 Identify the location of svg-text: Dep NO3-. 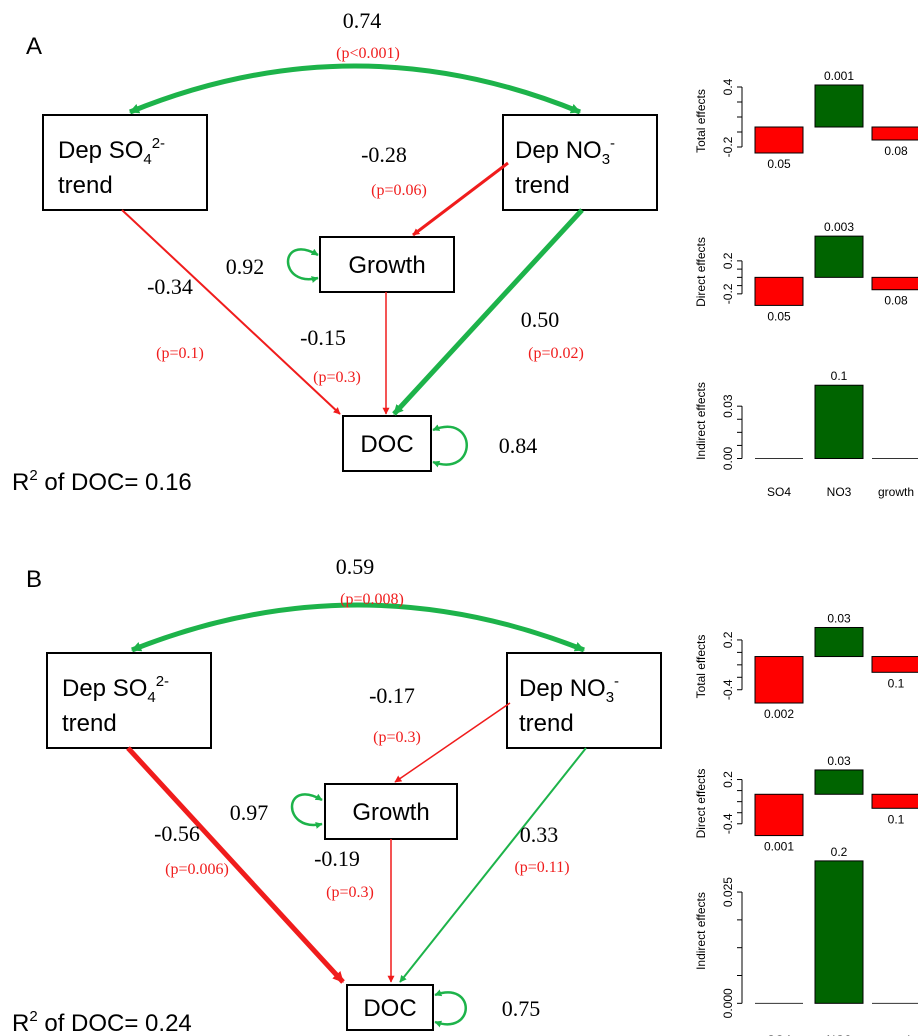
(565, 151).